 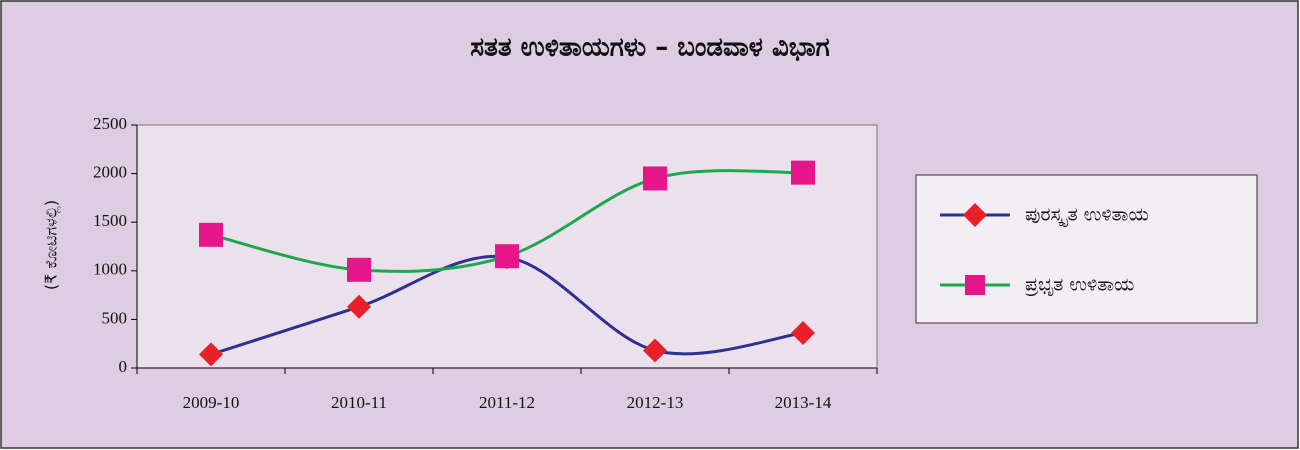 I want to click on y-axis-label: (₹ ಕೋಟಿಗಳಲ್ಲಿ), so click(x=52, y=245).